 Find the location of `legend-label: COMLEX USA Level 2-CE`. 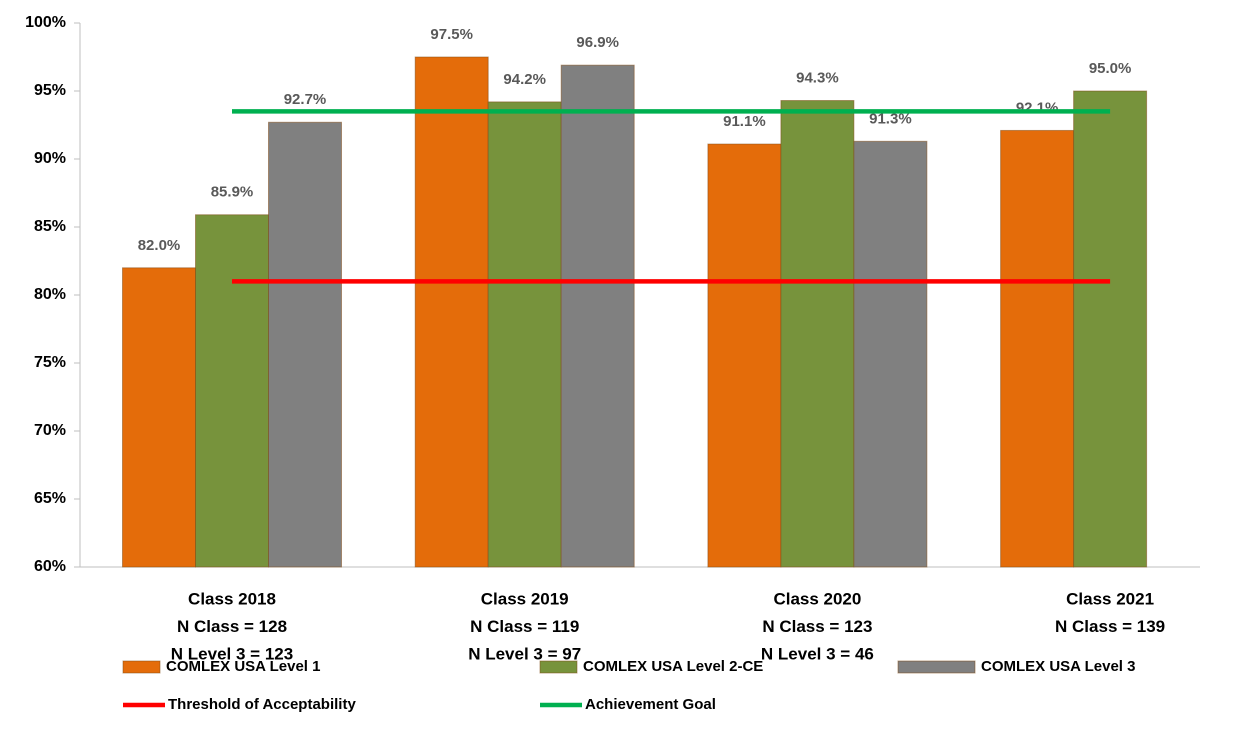

legend-label: COMLEX USA Level 2-CE is located at coordinates (673, 666).